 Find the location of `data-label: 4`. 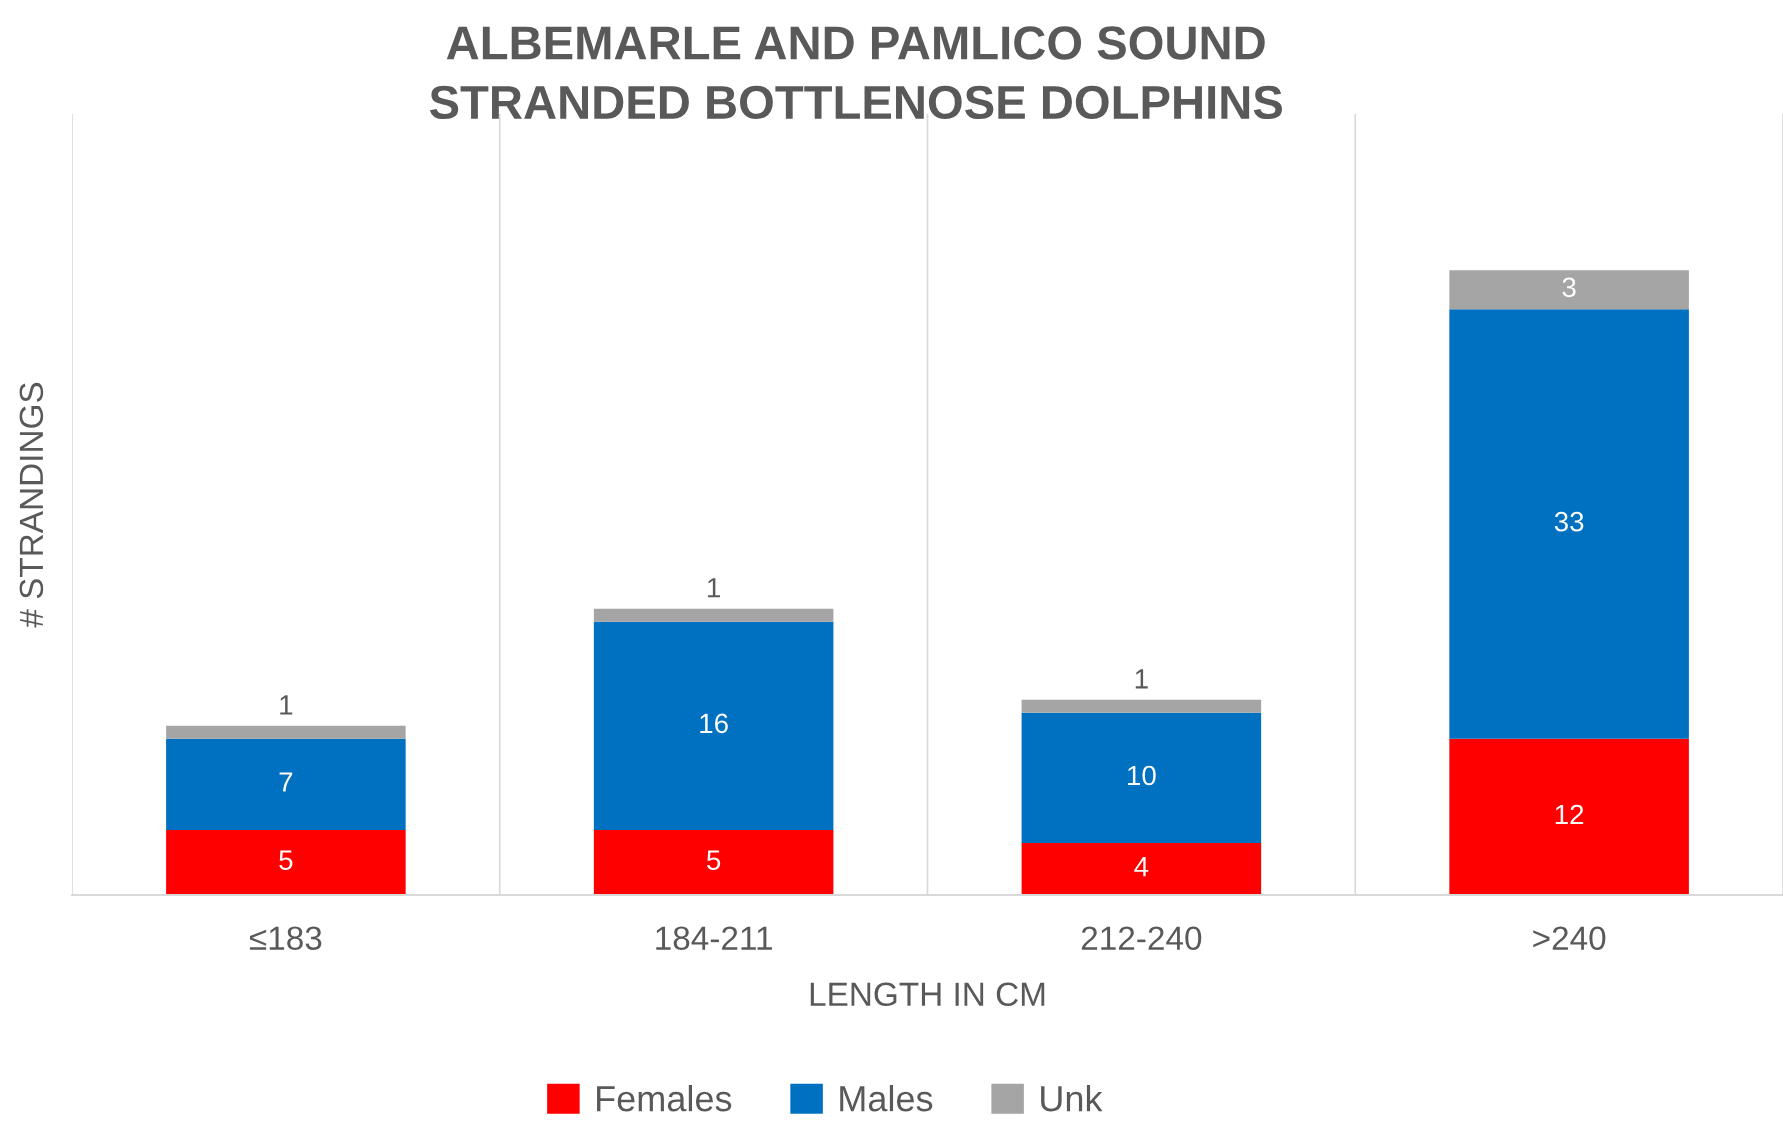

data-label: 4 is located at coordinates (1141, 867).